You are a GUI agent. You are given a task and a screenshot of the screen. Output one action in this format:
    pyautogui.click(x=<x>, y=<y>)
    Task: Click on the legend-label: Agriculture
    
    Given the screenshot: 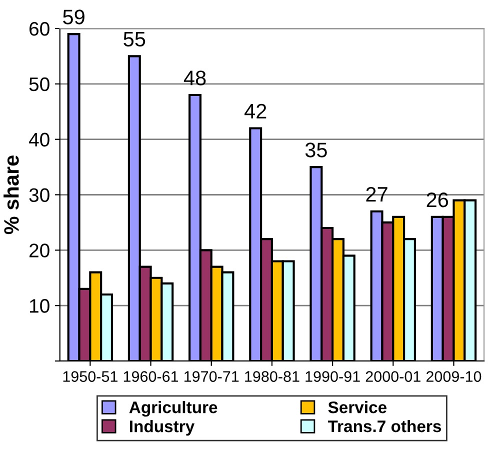 What is the action you would take?
    pyautogui.click(x=173, y=409)
    